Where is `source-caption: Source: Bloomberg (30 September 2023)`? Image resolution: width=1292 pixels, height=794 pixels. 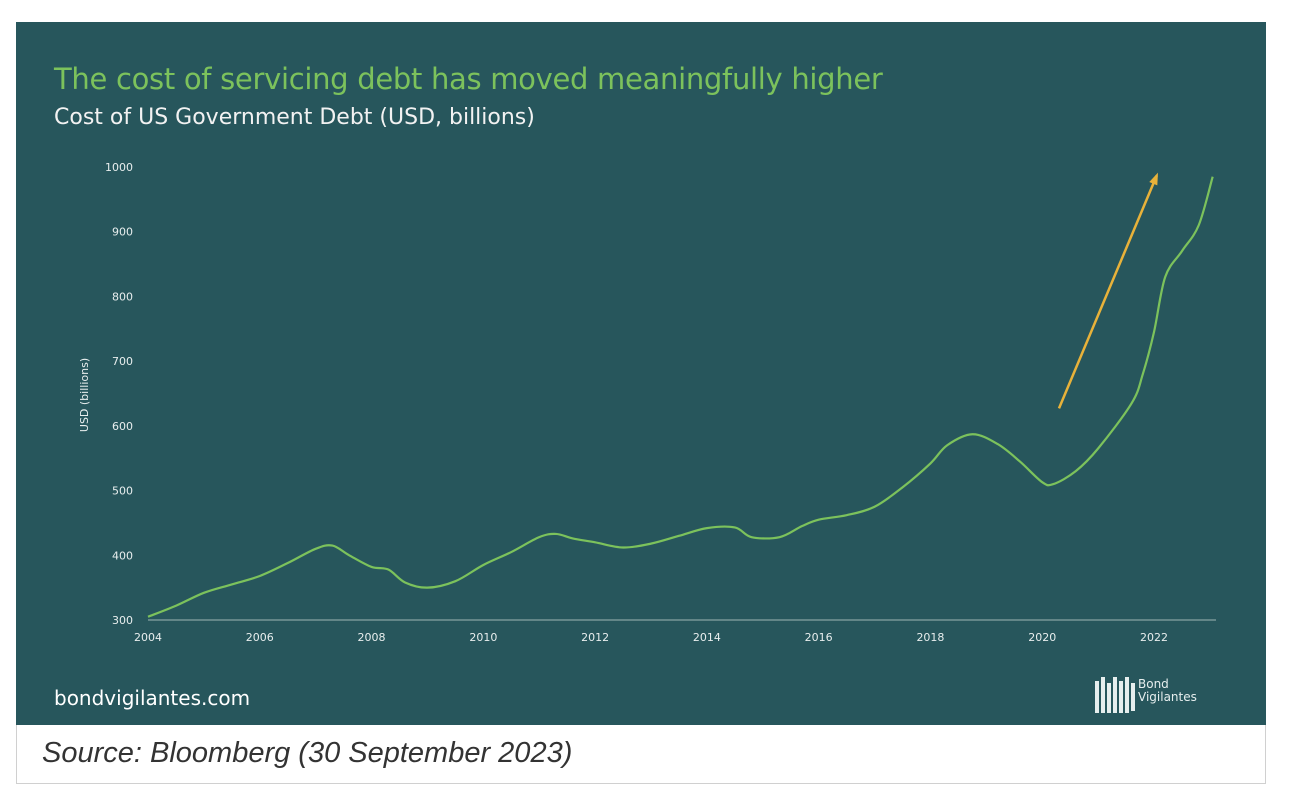
source-caption: Source: Bloomberg (30 September 2023) is located at coordinates (641, 754).